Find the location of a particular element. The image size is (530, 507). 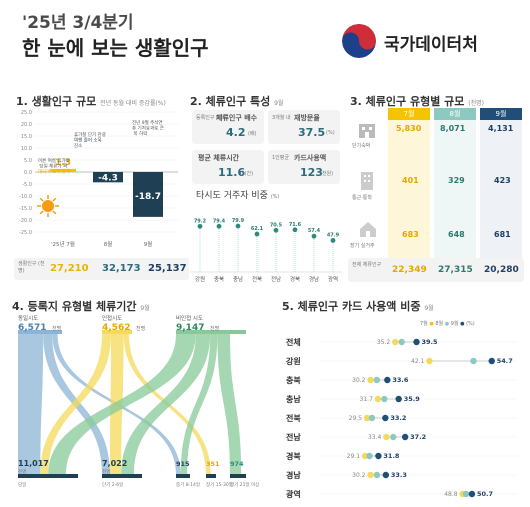

y-tick-label: -10.0 is located at coordinates (25, 197).